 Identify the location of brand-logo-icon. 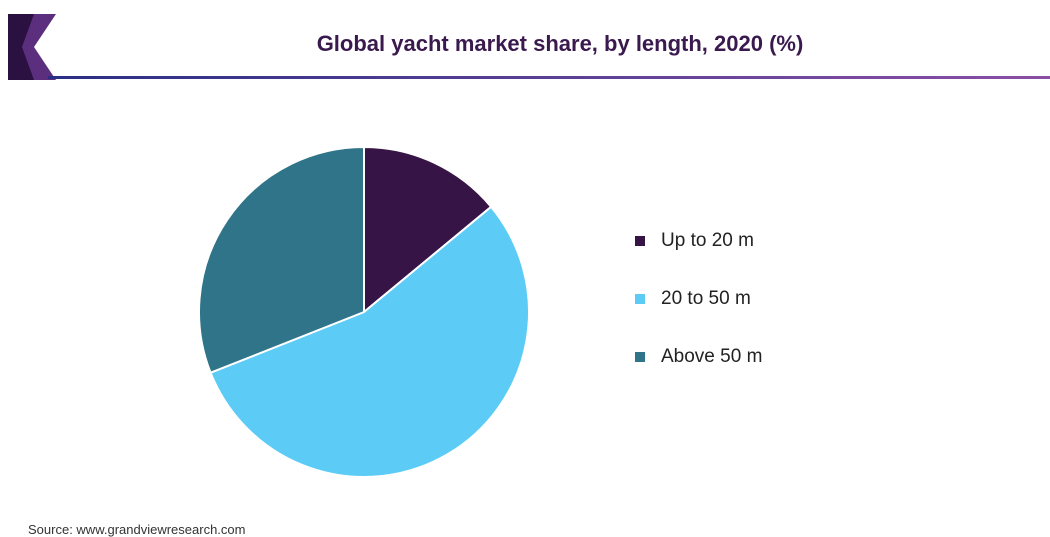
(32, 47).